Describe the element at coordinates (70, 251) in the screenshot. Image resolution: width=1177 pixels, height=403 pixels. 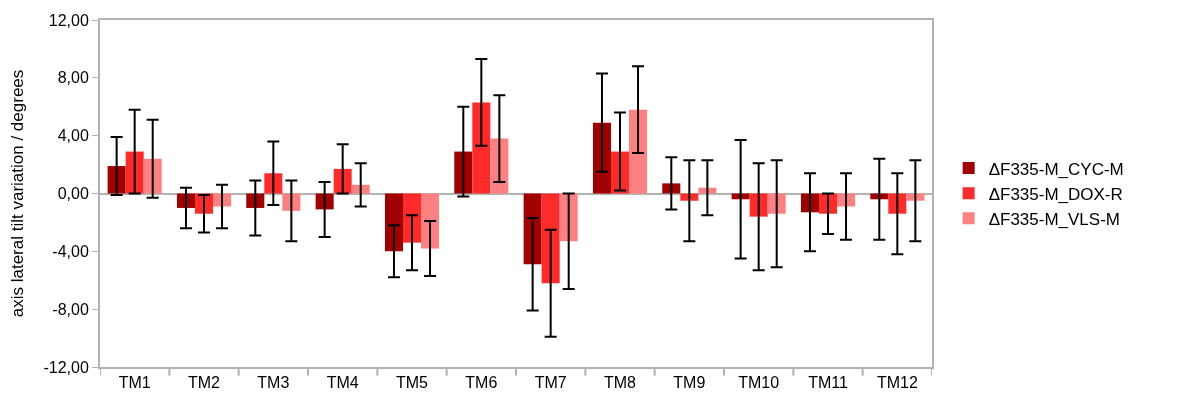
I see `y-tick-label: -4,00` at that location.